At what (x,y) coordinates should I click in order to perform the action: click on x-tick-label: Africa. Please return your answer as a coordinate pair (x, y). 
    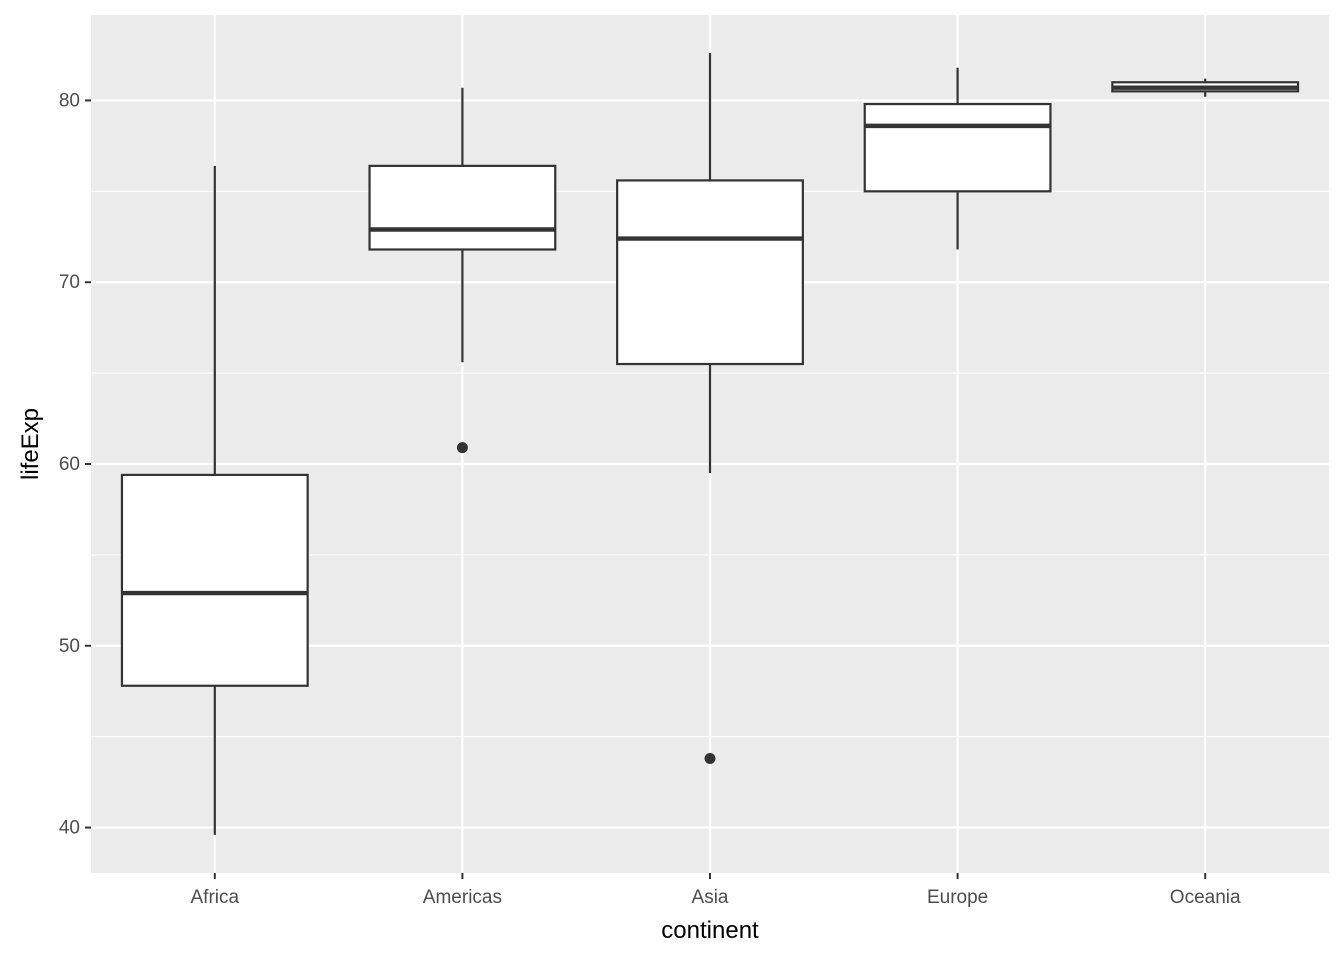
    Looking at the image, I should click on (215, 897).